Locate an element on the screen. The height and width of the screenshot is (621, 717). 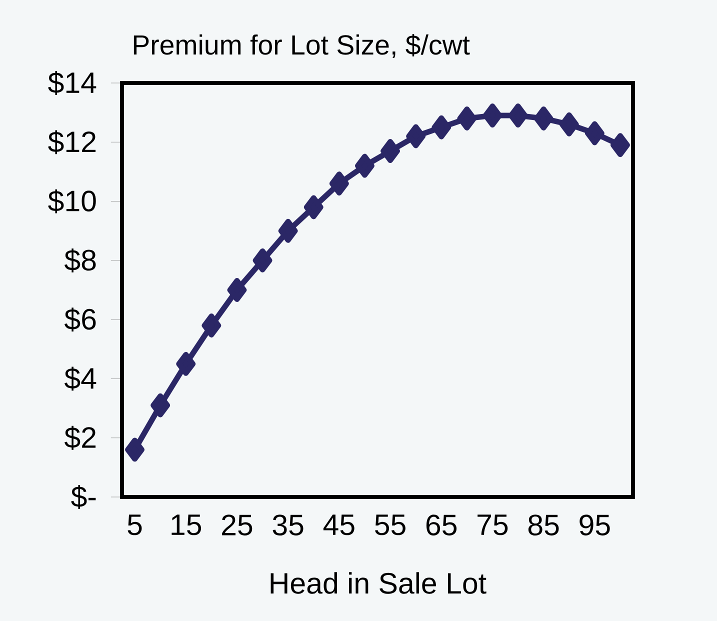
x-tick-label: 25 is located at coordinates (237, 525).